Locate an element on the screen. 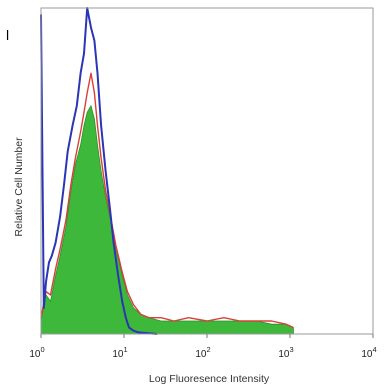 This screenshot has width=388, height=387. y-axis-title: Relative Cell Number is located at coordinates (19, 187).